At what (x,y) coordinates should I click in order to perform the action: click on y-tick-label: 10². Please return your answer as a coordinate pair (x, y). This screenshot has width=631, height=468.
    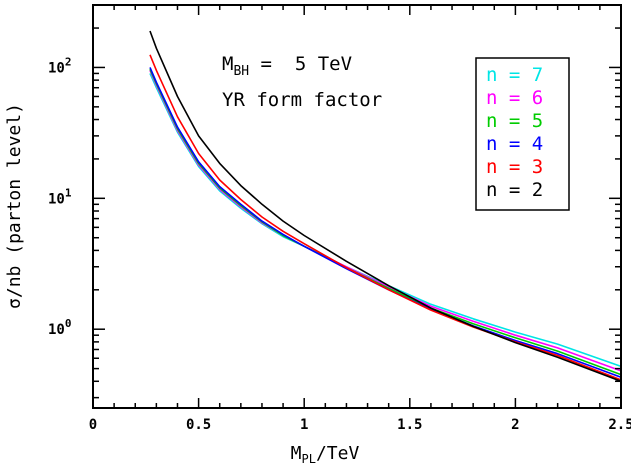
    Looking at the image, I should click on (59, 65).